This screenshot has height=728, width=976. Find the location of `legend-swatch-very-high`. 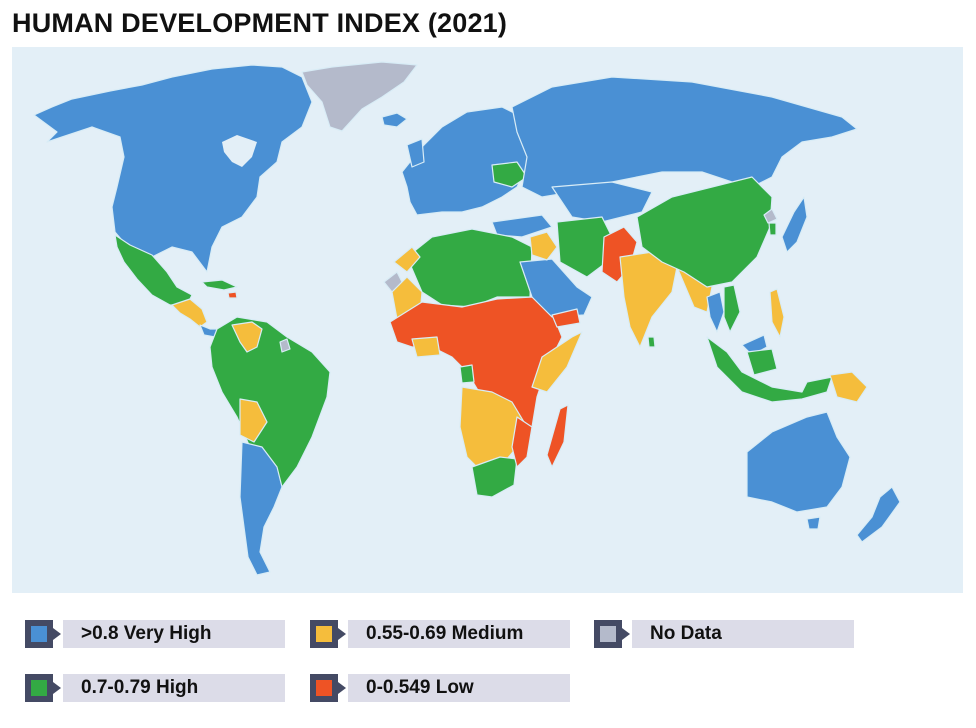

legend-swatch-very-high is located at coordinates (43, 634).